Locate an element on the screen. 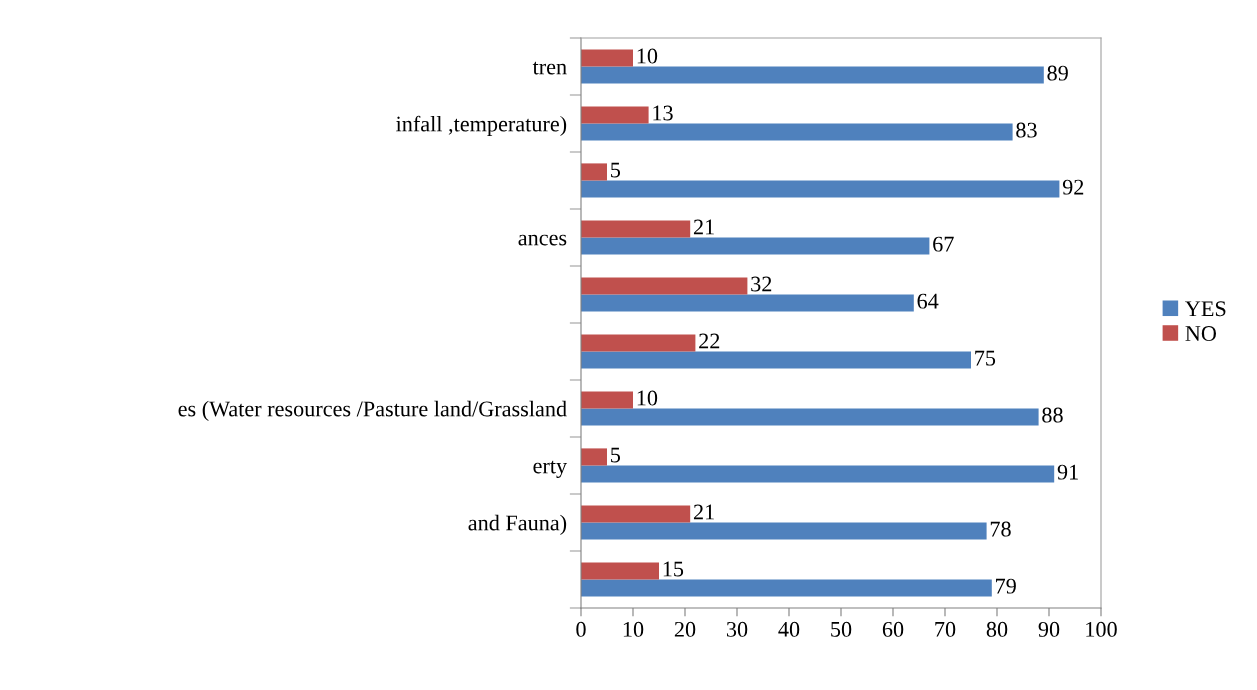 The image size is (1257, 690). data-label: 32 is located at coordinates (761, 284).